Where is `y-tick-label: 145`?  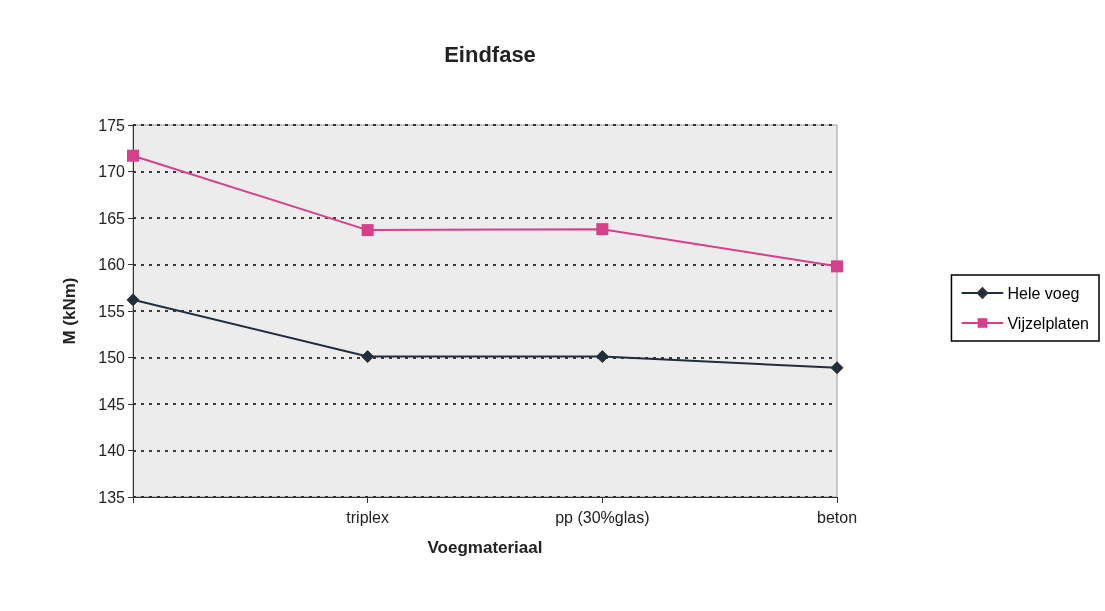
y-tick-label: 145 is located at coordinates (112, 404).